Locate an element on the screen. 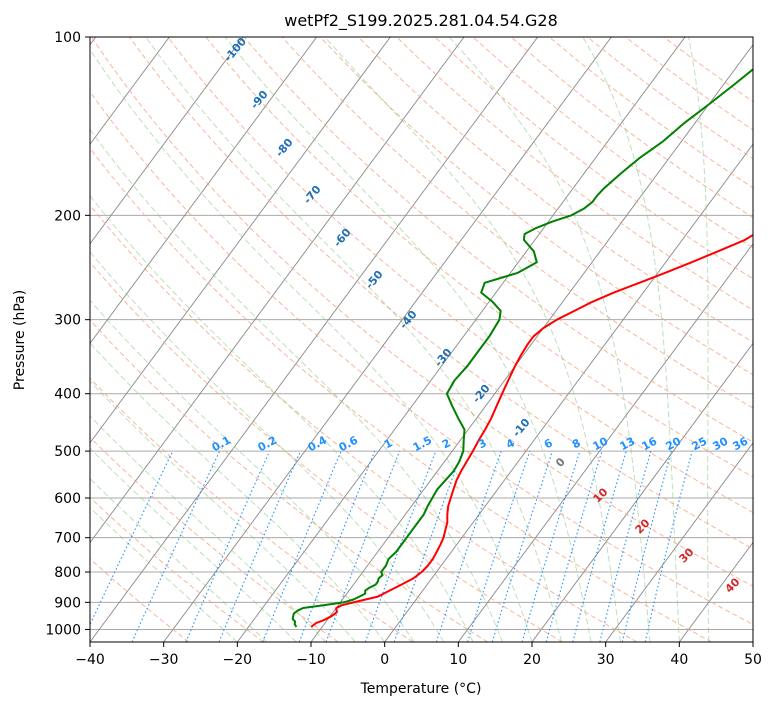  x-tick-label: −10 is located at coordinates (311, 660).